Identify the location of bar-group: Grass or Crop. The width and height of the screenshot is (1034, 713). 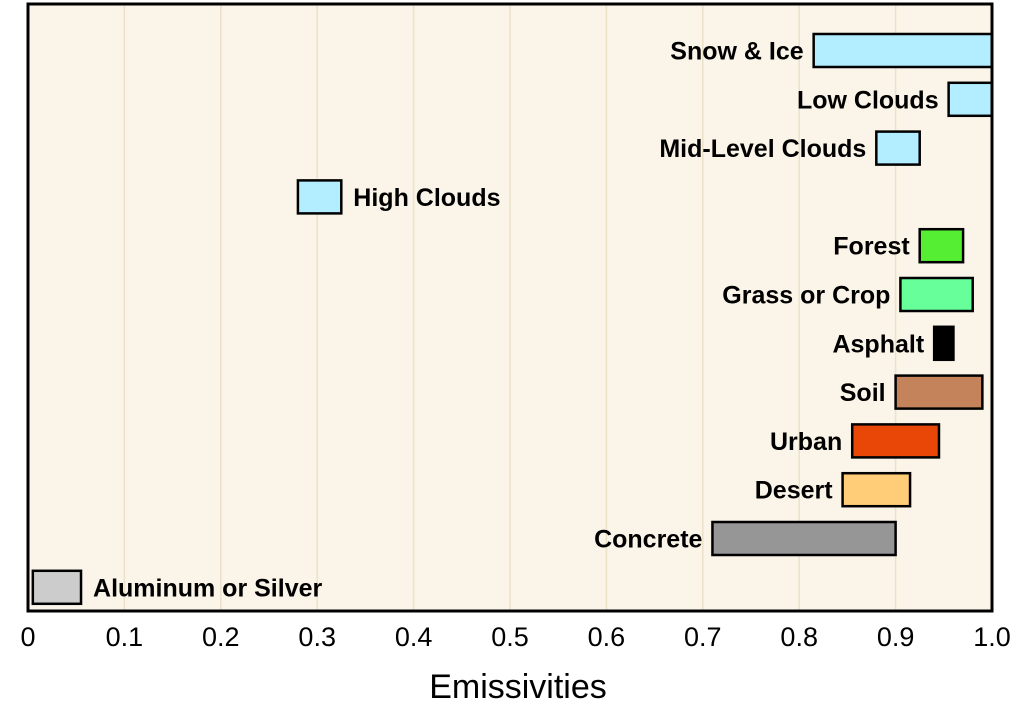
(848, 294).